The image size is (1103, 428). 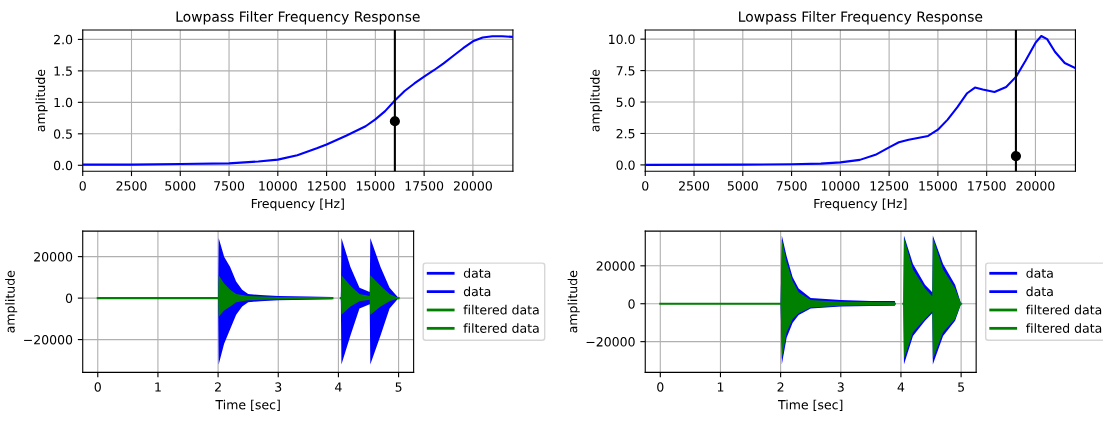 What do you see at coordinates (625, 71) in the screenshot?
I see `y-tick-label: 7.5` at bounding box center [625, 71].